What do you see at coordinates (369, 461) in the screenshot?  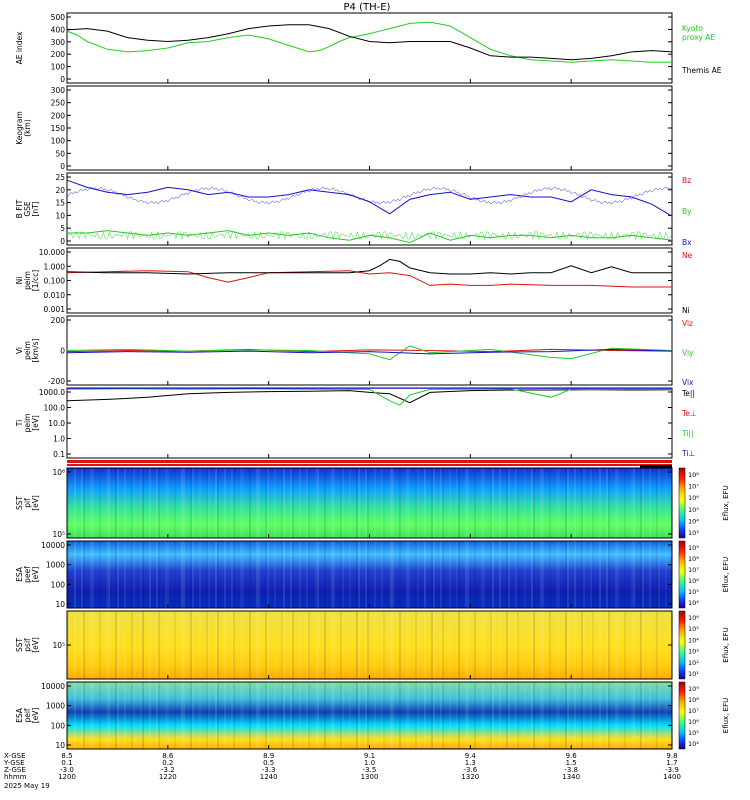 I see `status-bar-red` at bounding box center [369, 461].